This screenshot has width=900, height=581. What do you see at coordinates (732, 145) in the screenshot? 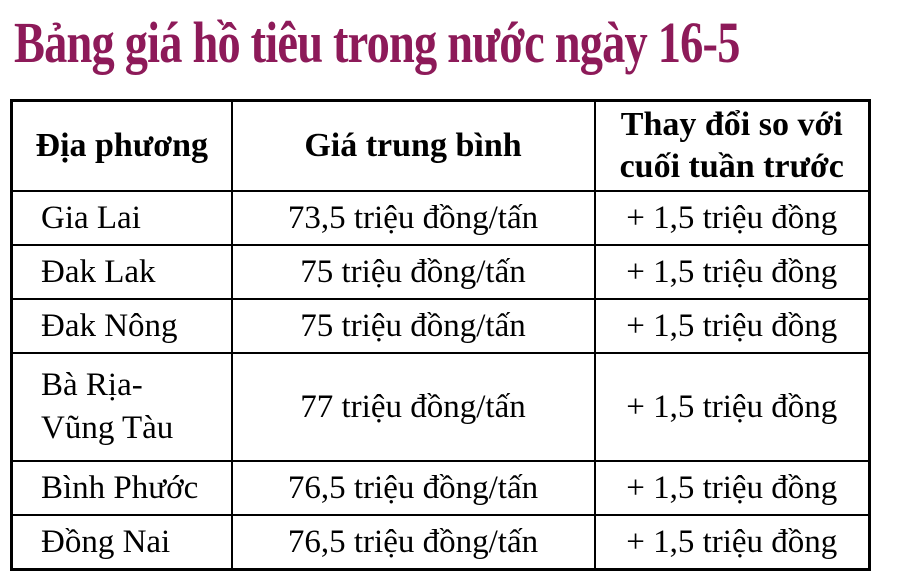
I see `column-header-change: Thay đổi so với cuối tuần trước` at bounding box center [732, 145].